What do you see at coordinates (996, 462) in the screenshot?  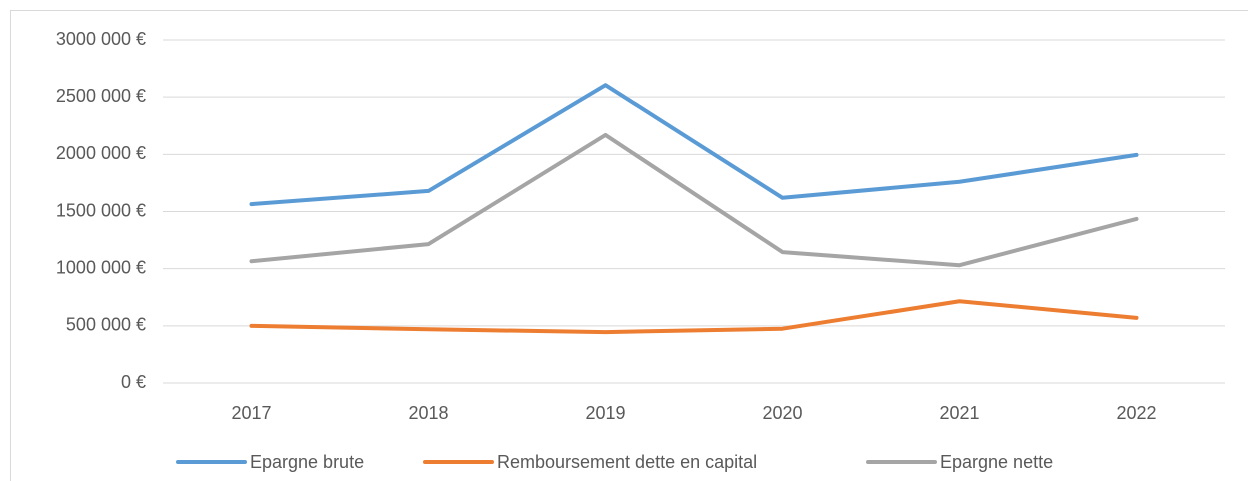 I see `legend-label: Epargne nette` at bounding box center [996, 462].